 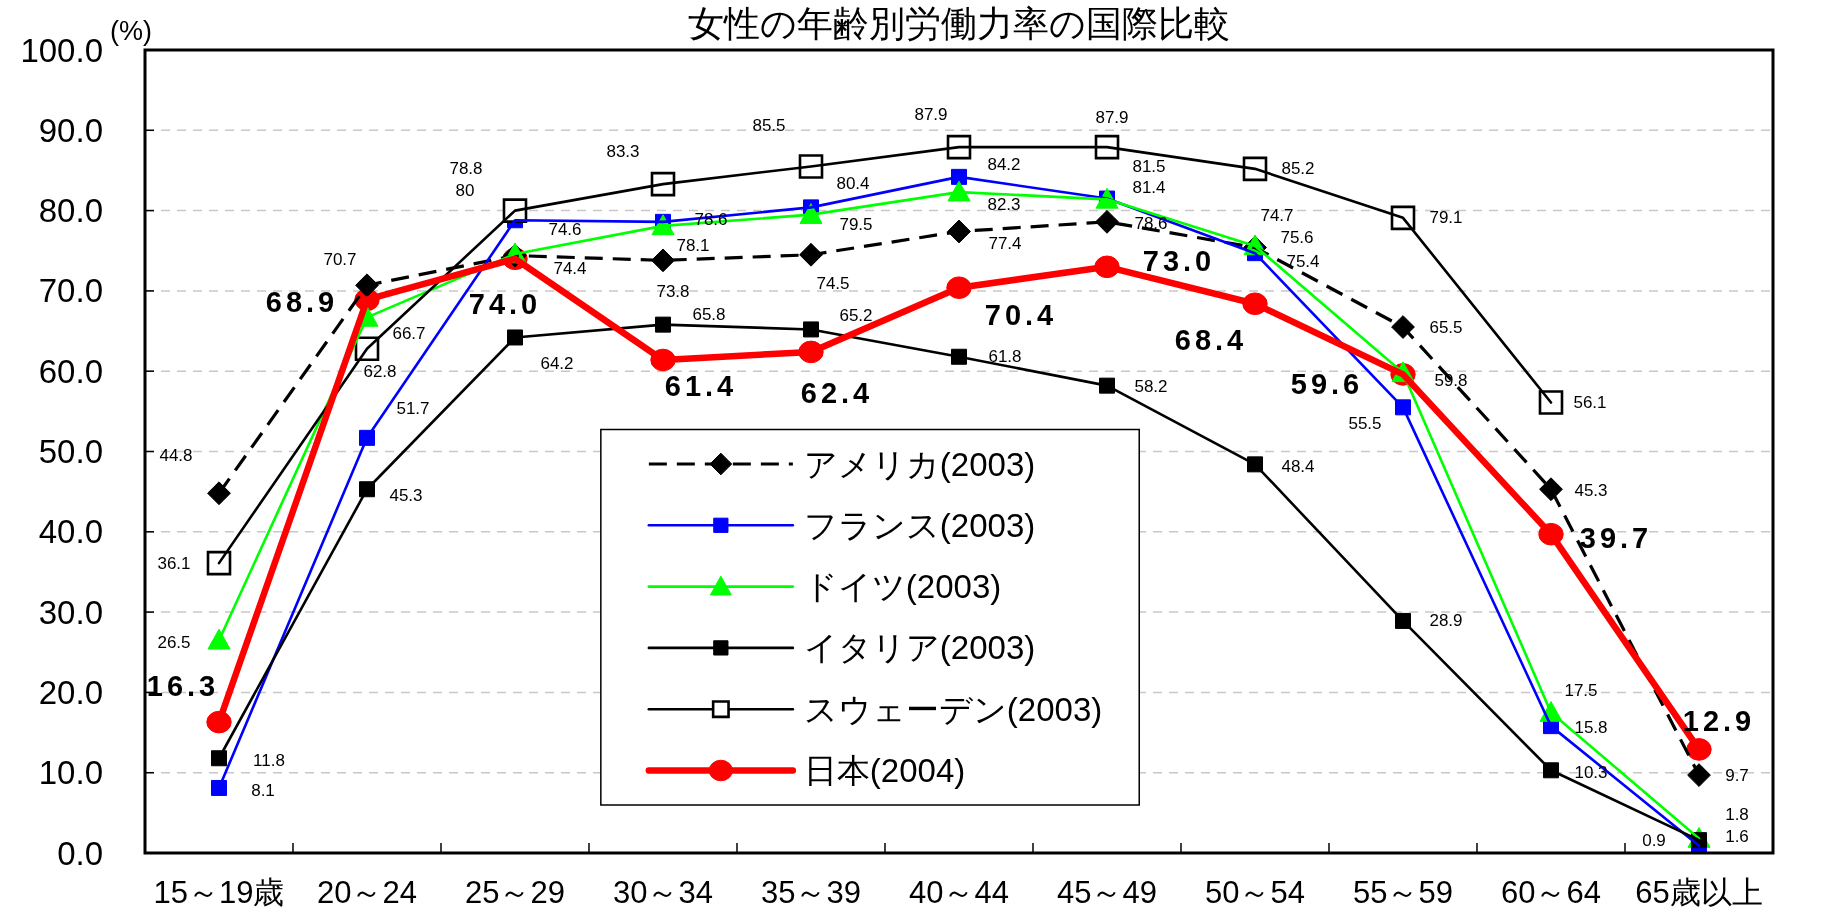 What do you see at coordinates (1446, 621) in the screenshot?
I see `data-label: 28.9` at bounding box center [1446, 621].